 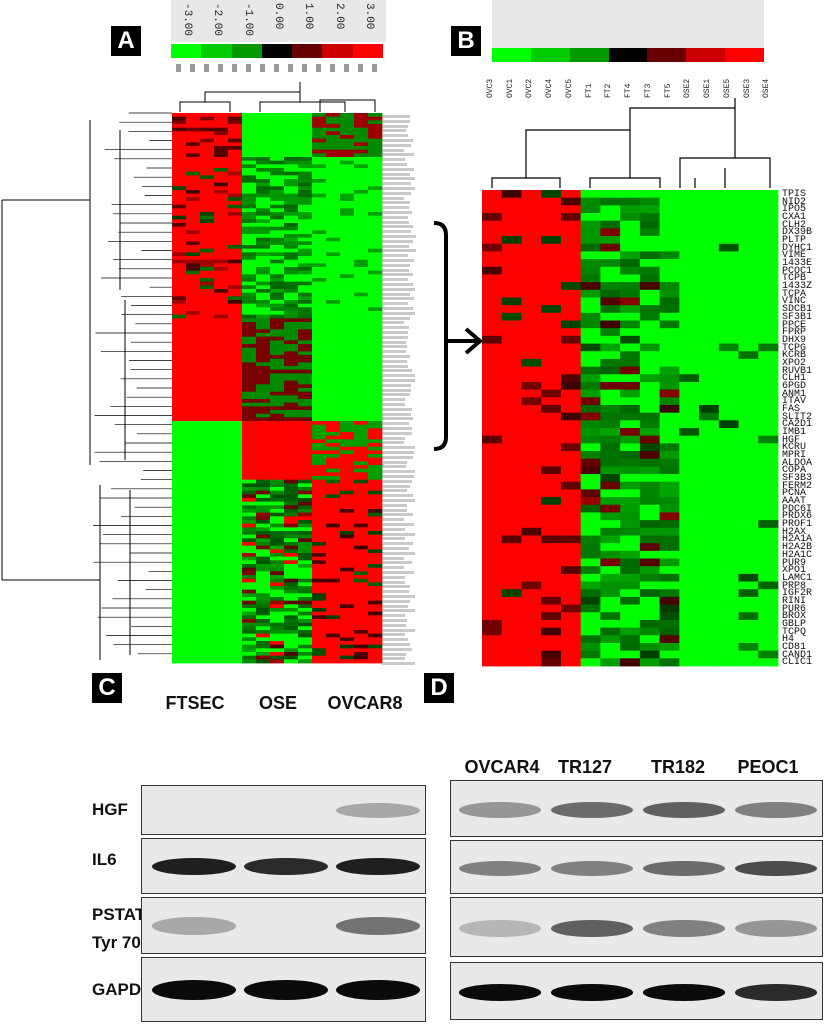 What do you see at coordinates (307, 51) in the screenshot?
I see `scale-swatch` at bounding box center [307, 51].